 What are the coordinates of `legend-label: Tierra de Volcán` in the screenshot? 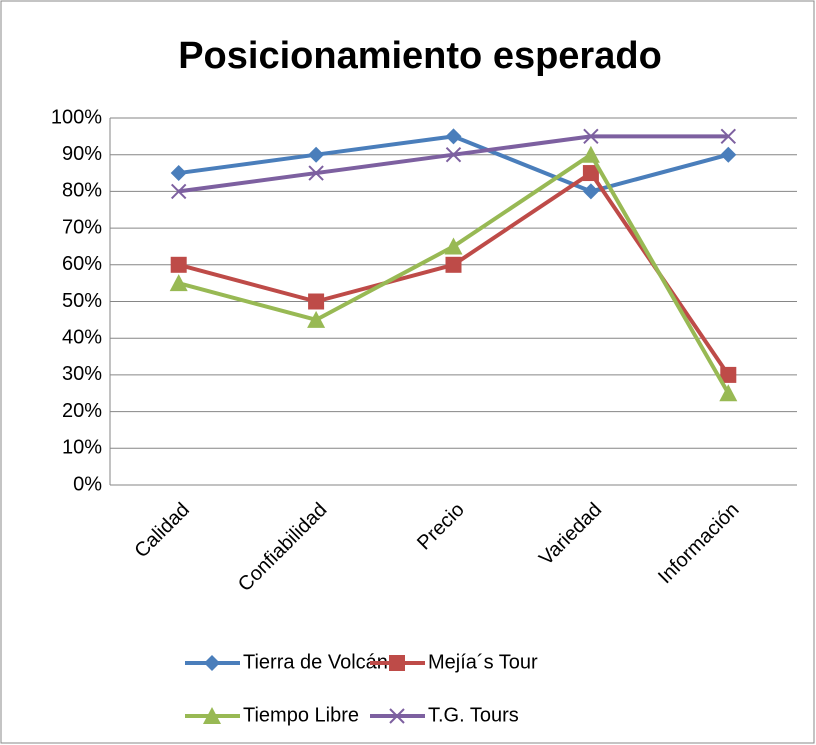 It's located at (315, 662).